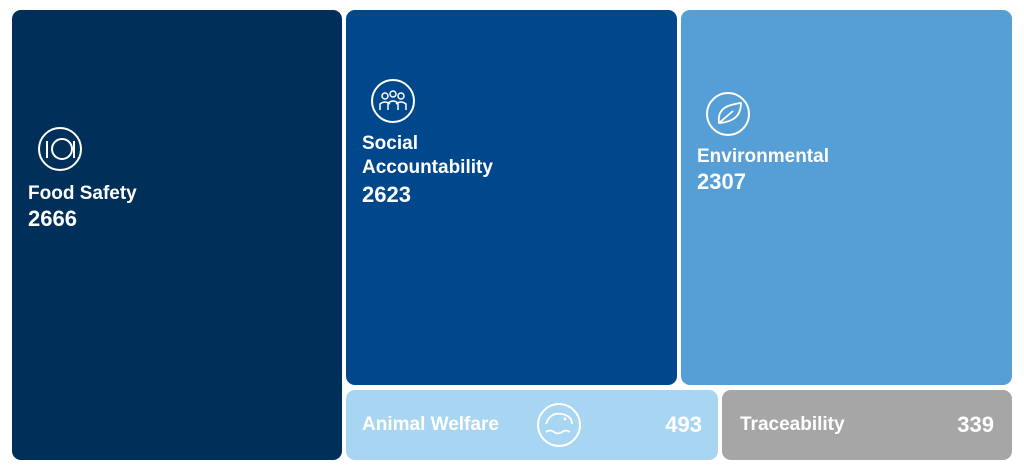 The height and width of the screenshot is (474, 1024). Describe the element at coordinates (532, 425) in the screenshot. I see `tile: Animal Welfare 493` at that location.